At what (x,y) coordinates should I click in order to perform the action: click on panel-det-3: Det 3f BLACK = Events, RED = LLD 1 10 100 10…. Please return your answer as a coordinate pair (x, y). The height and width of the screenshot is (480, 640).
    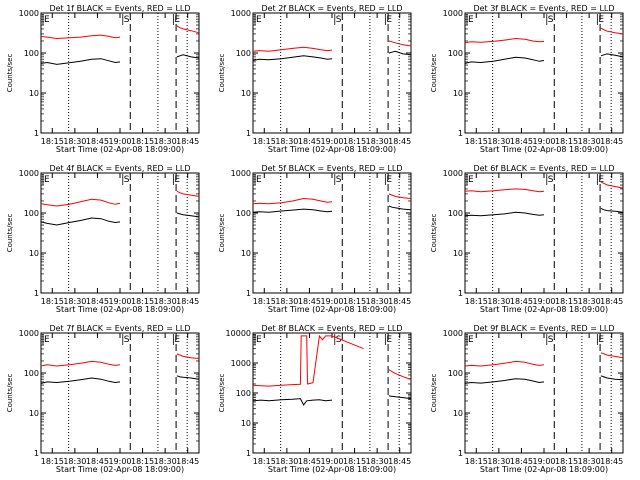
    Looking at the image, I should click on (527, 79).